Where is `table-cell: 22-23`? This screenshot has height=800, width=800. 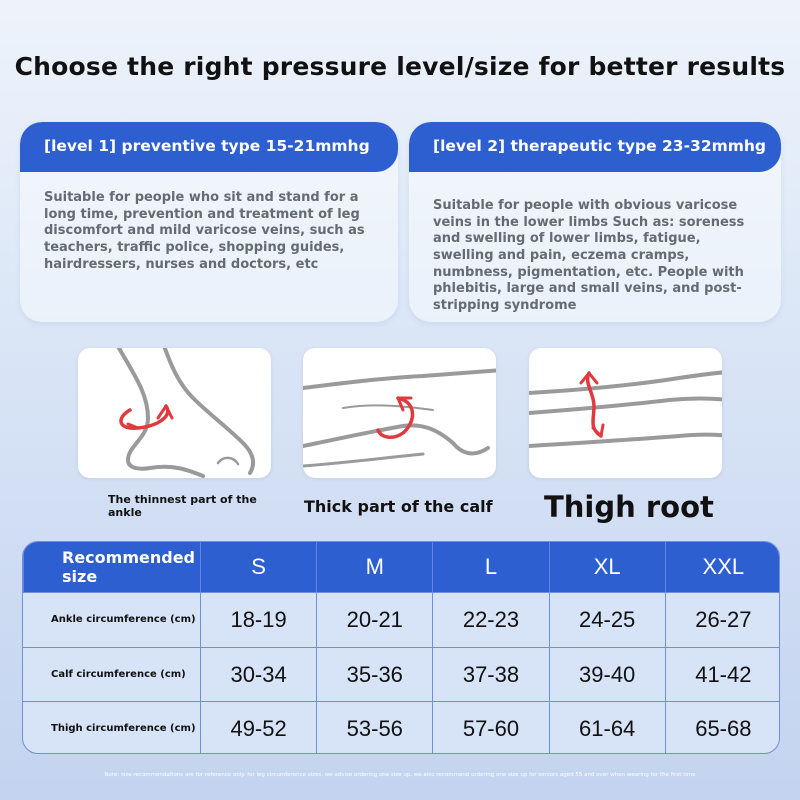 table-cell: 22-23 is located at coordinates (491, 619).